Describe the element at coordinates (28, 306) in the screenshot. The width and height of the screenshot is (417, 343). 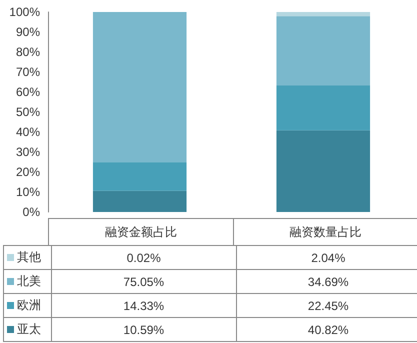
I see `legend-label: 欧洲` at that location.